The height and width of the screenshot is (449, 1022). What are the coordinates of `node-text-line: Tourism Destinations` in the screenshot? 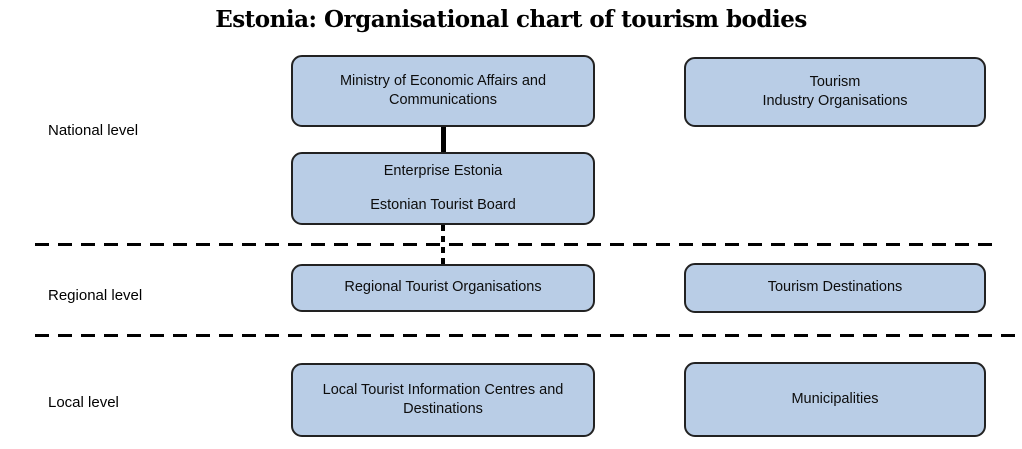 It's located at (835, 287).